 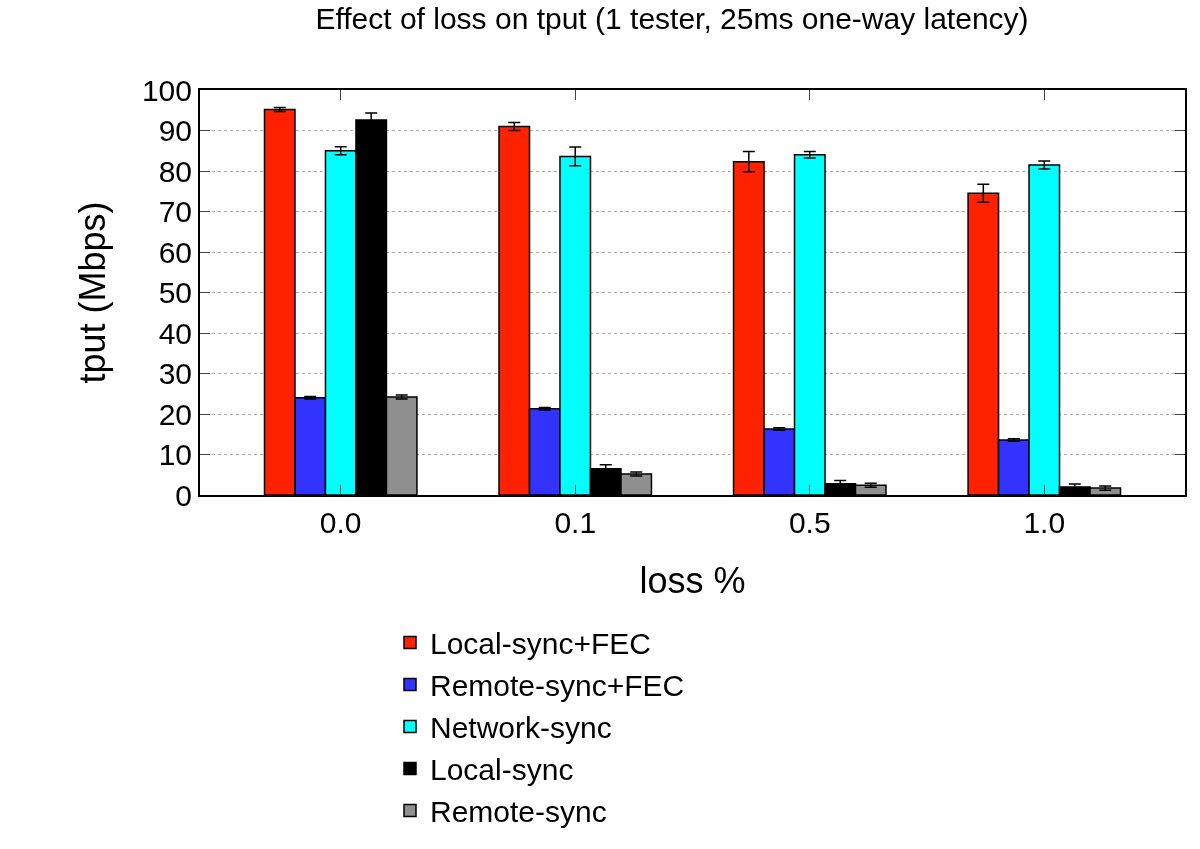 What do you see at coordinates (175, 414) in the screenshot?
I see `y-tick-label: 20` at bounding box center [175, 414].